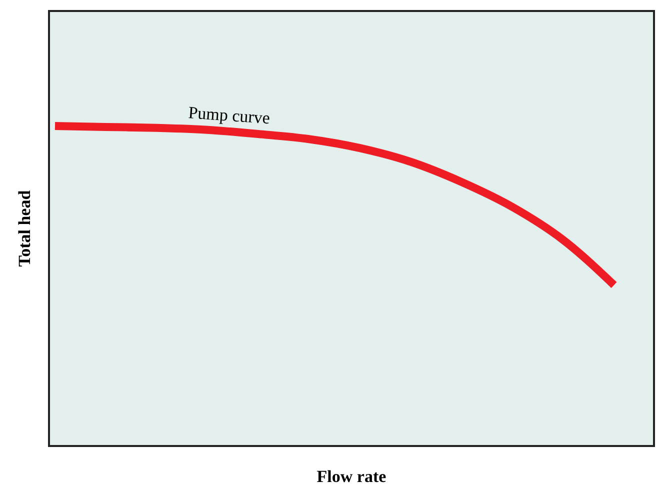  What do you see at coordinates (24, 228) in the screenshot?
I see `y-axis-title: Total head` at bounding box center [24, 228].